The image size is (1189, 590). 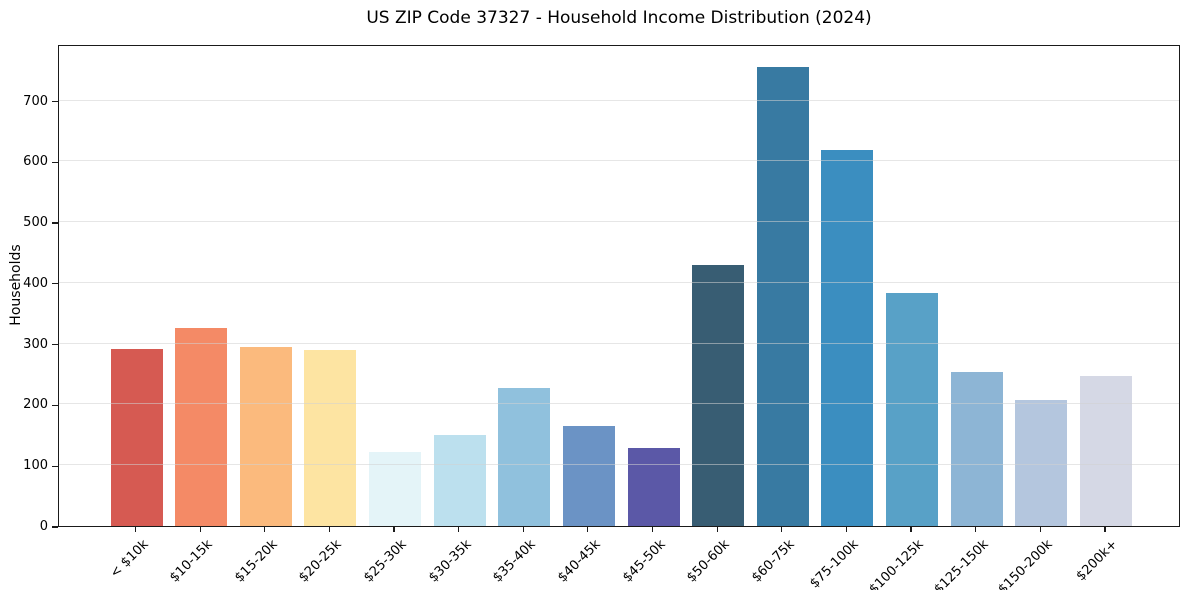 I want to click on y-tick-label: 700, so click(x=35, y=101).